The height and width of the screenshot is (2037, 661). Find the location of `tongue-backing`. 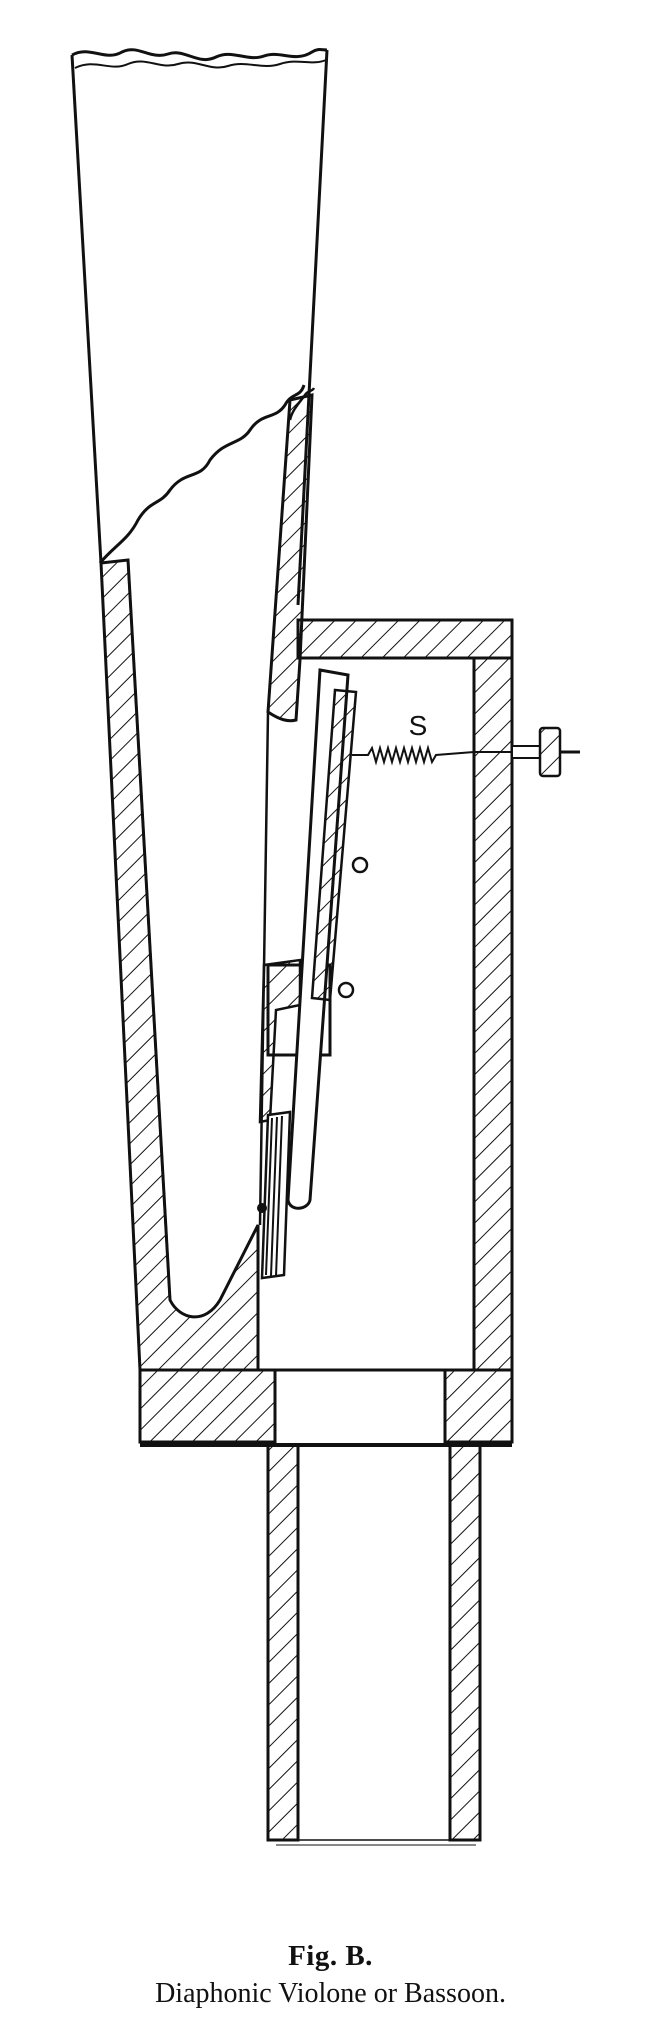

tongue-backing is located at coordinates (334, 845).